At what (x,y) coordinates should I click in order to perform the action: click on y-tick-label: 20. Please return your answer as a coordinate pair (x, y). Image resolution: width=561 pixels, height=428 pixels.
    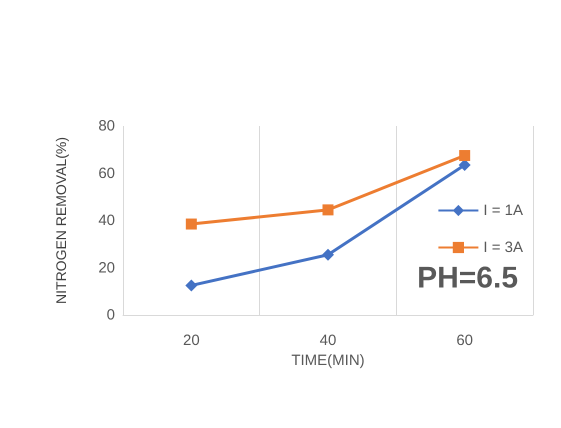
    Looking at the image, I should click on (106, 267).